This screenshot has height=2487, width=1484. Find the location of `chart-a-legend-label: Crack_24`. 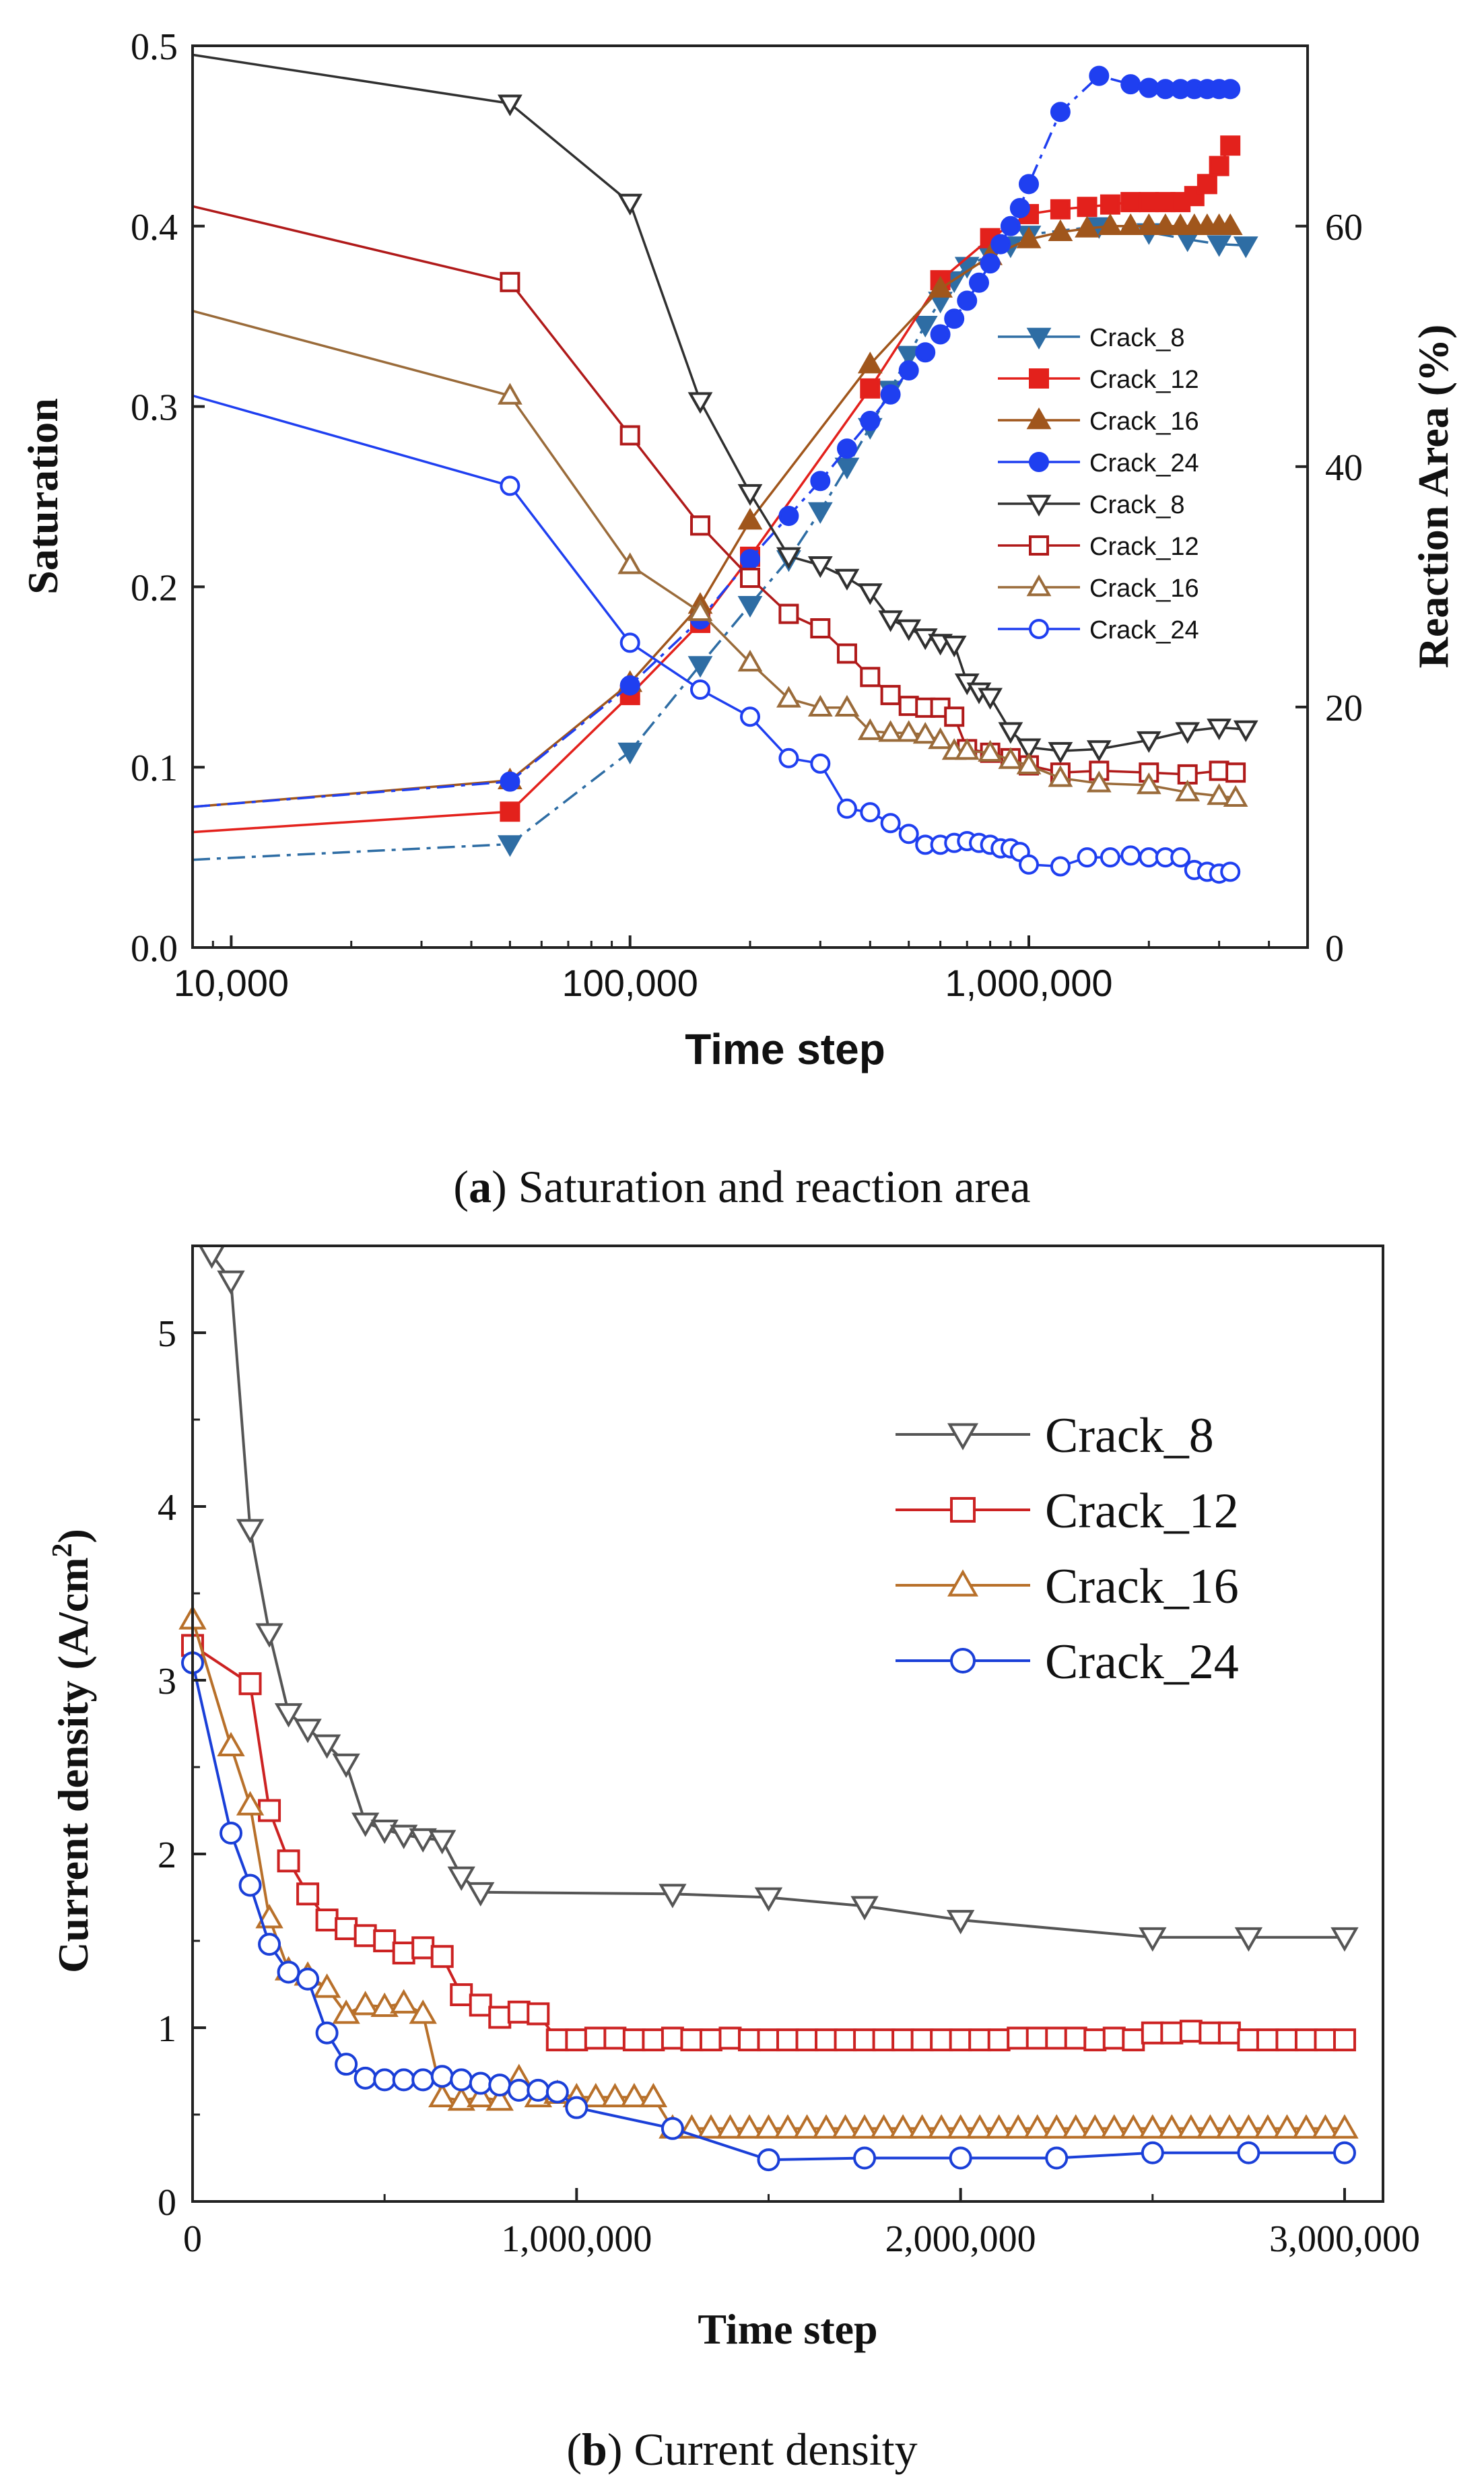

chart-a-legend-label: Crack_24 is located at coordinates (1144, 630).